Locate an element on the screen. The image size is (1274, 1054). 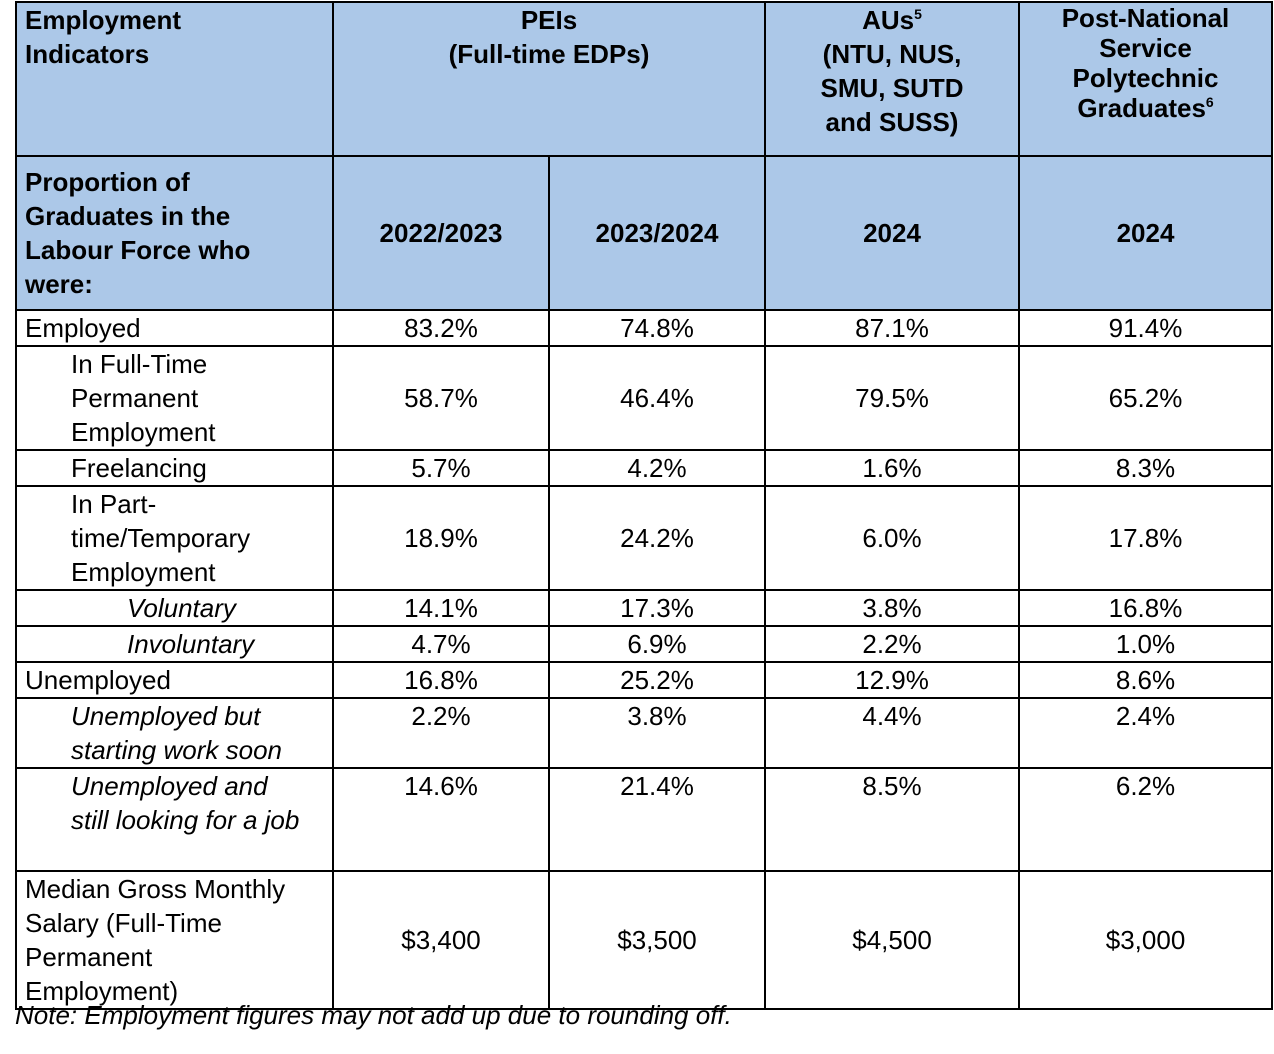
row-label: Unemployed and still looking for a job is located at coordinates (174, 819).